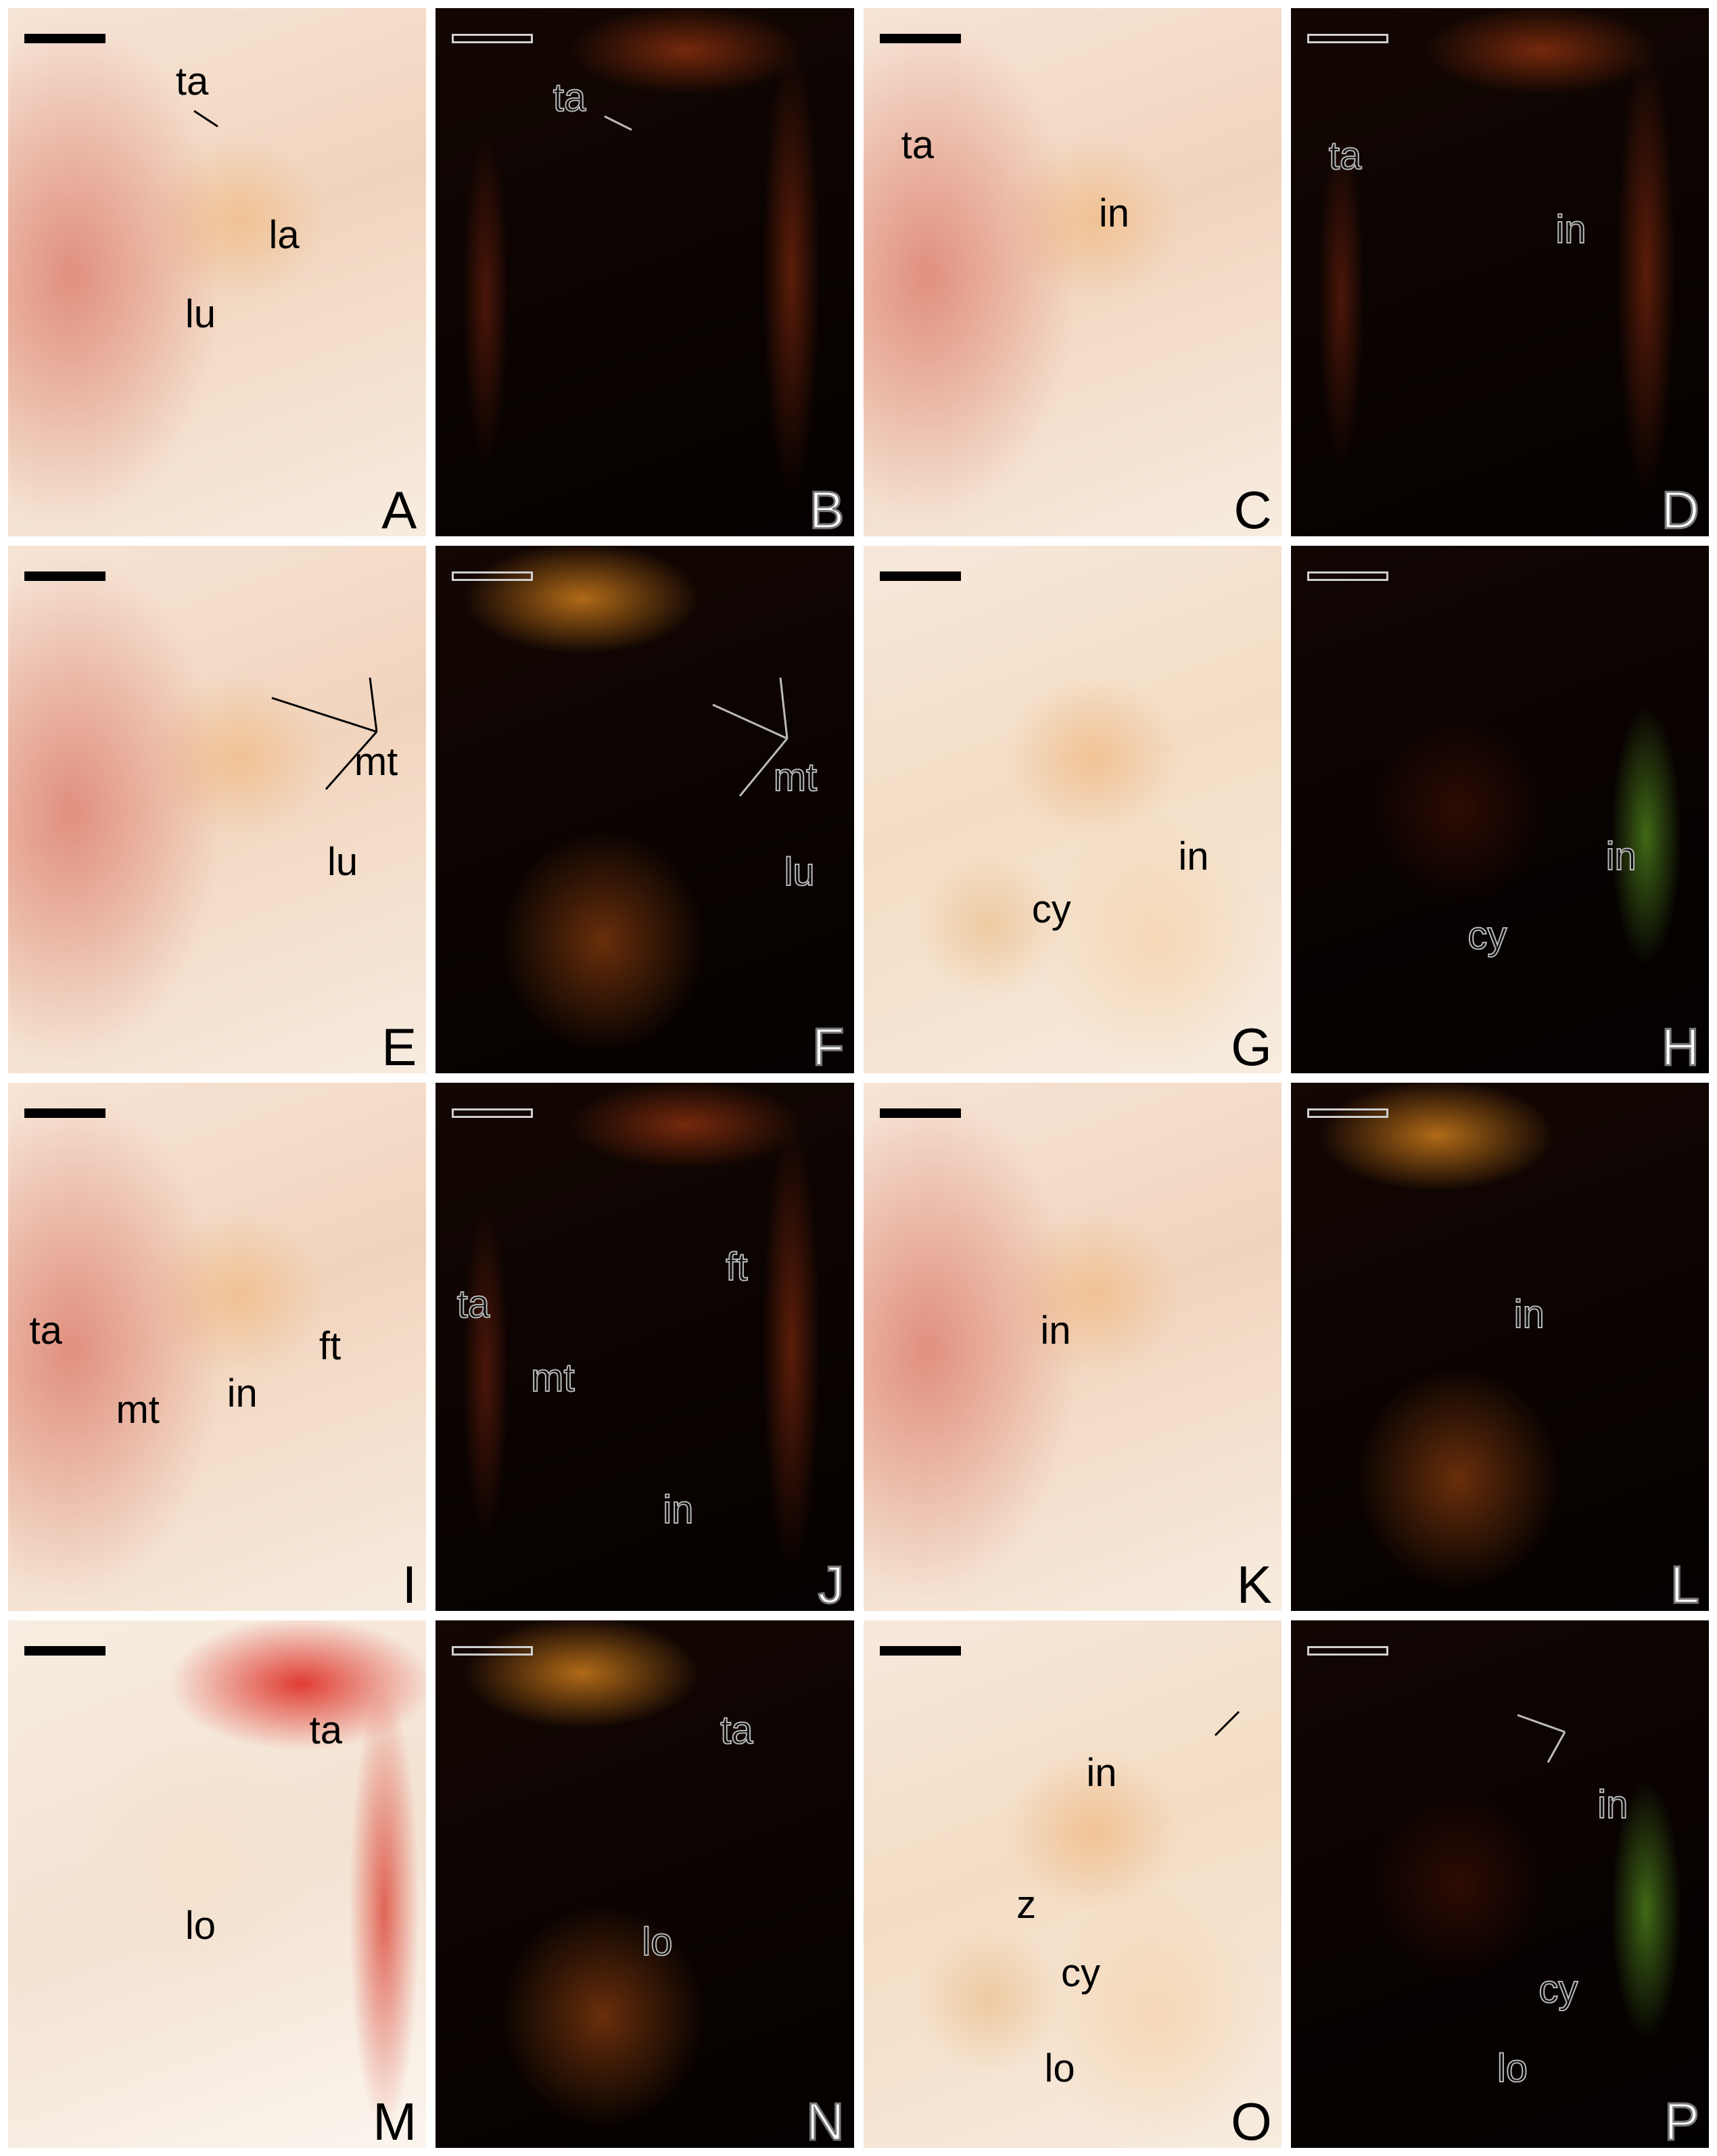 The width and height of the screenshot is (1717, 2156). What do you see at coordinates (1072, 1347) in the screenshot?
I see `panel-k: in K` at bounding box center [1072, 1347].